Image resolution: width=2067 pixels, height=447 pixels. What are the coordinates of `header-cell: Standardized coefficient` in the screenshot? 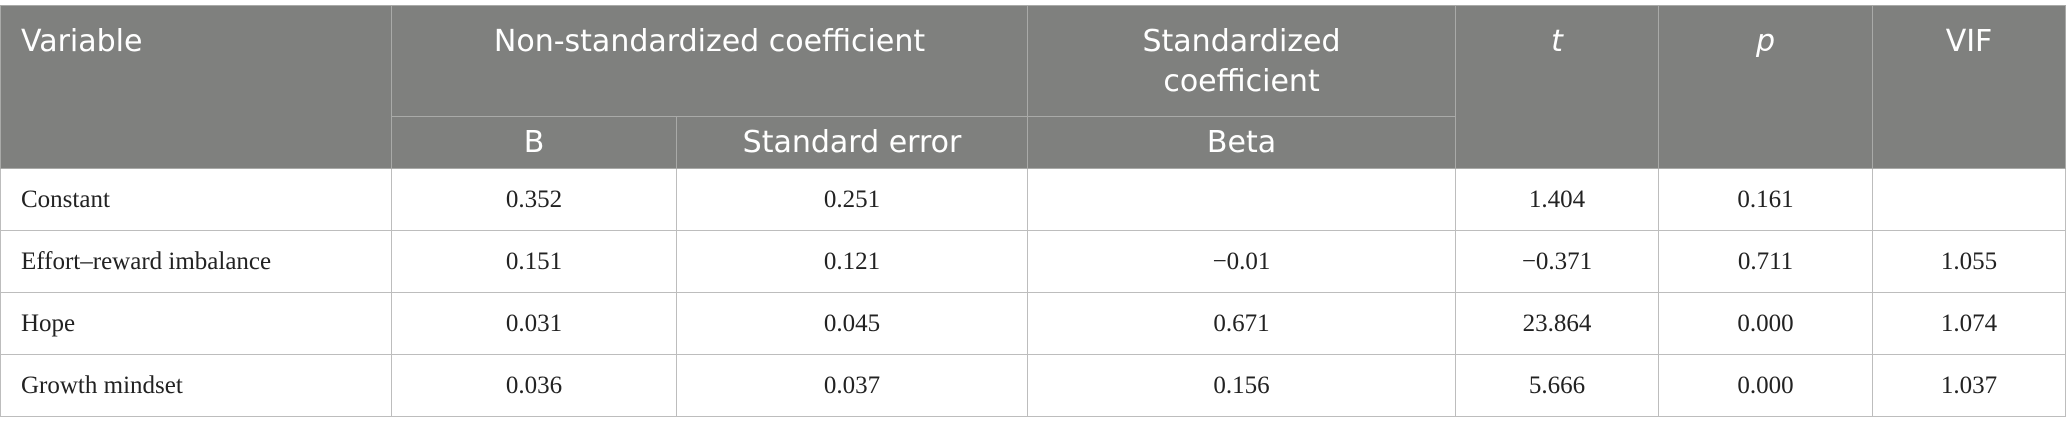 It's located at (1242, 61).